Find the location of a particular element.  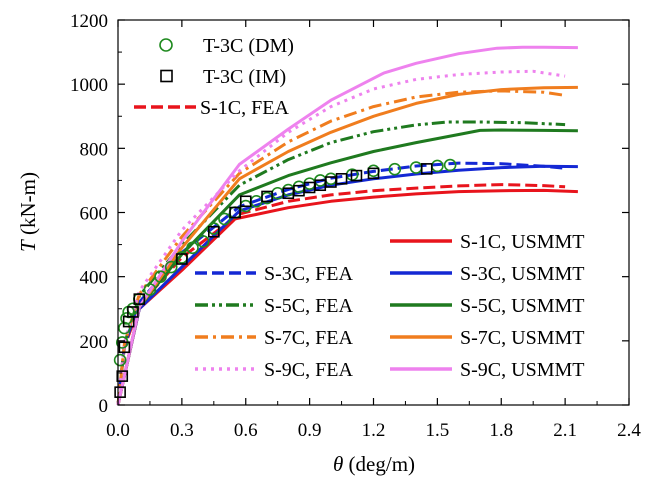

x-tick-label: 2.4 is located at coordinates (629, 430).